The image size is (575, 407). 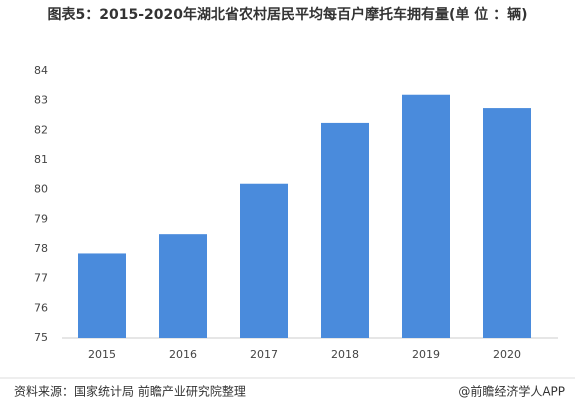 What do you see at coordinates (41, 337) in the screenshot?
I see `y-tick-label: 75` at bounding box center [41, 337].